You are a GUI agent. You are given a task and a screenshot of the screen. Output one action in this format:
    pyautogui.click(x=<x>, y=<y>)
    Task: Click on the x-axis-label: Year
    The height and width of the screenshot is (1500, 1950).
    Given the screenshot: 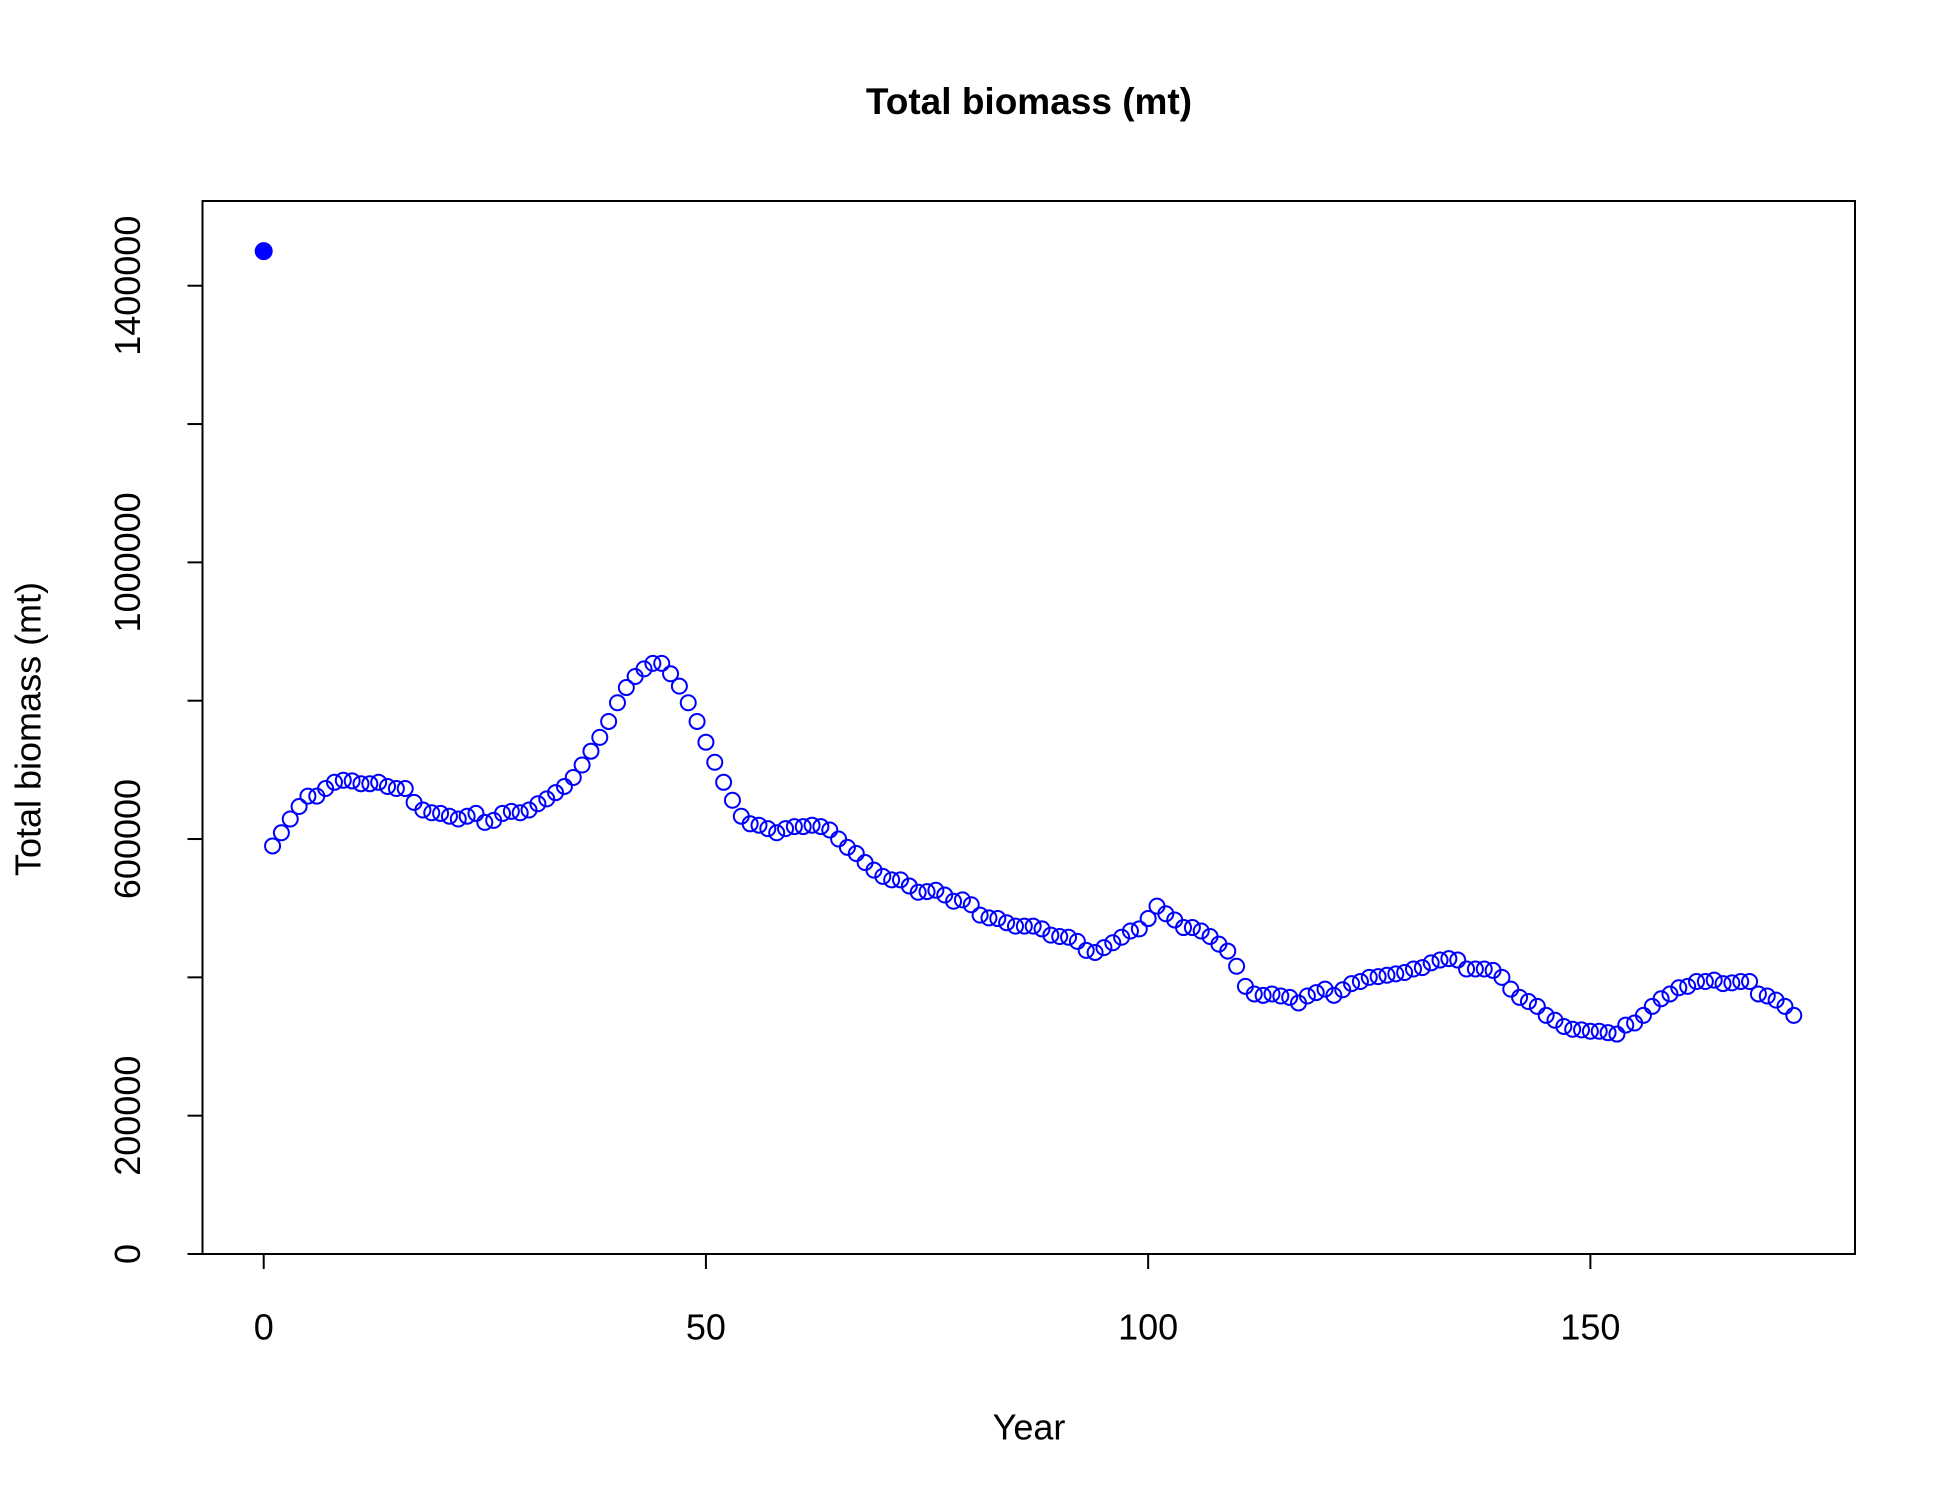 What is the action you would take?
    pyautogui.click(x=1029, y=1427)
    